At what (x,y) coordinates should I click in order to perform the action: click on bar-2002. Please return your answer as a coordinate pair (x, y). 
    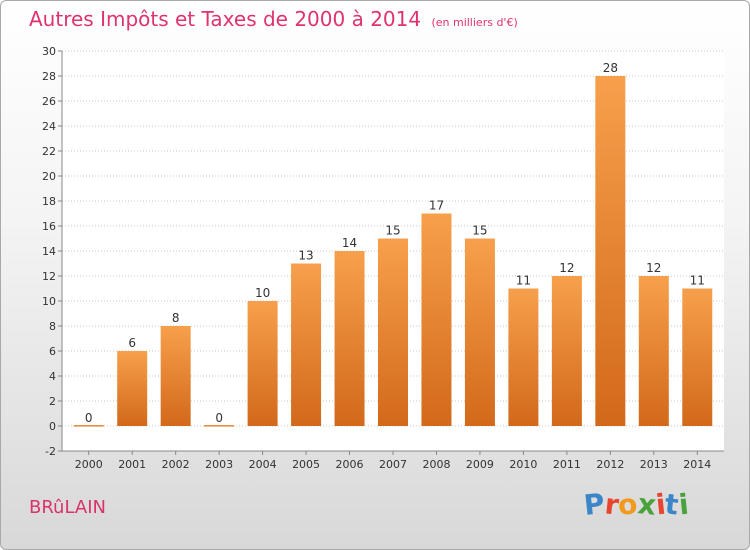
    Looking at the image, I should click on (175, 376).